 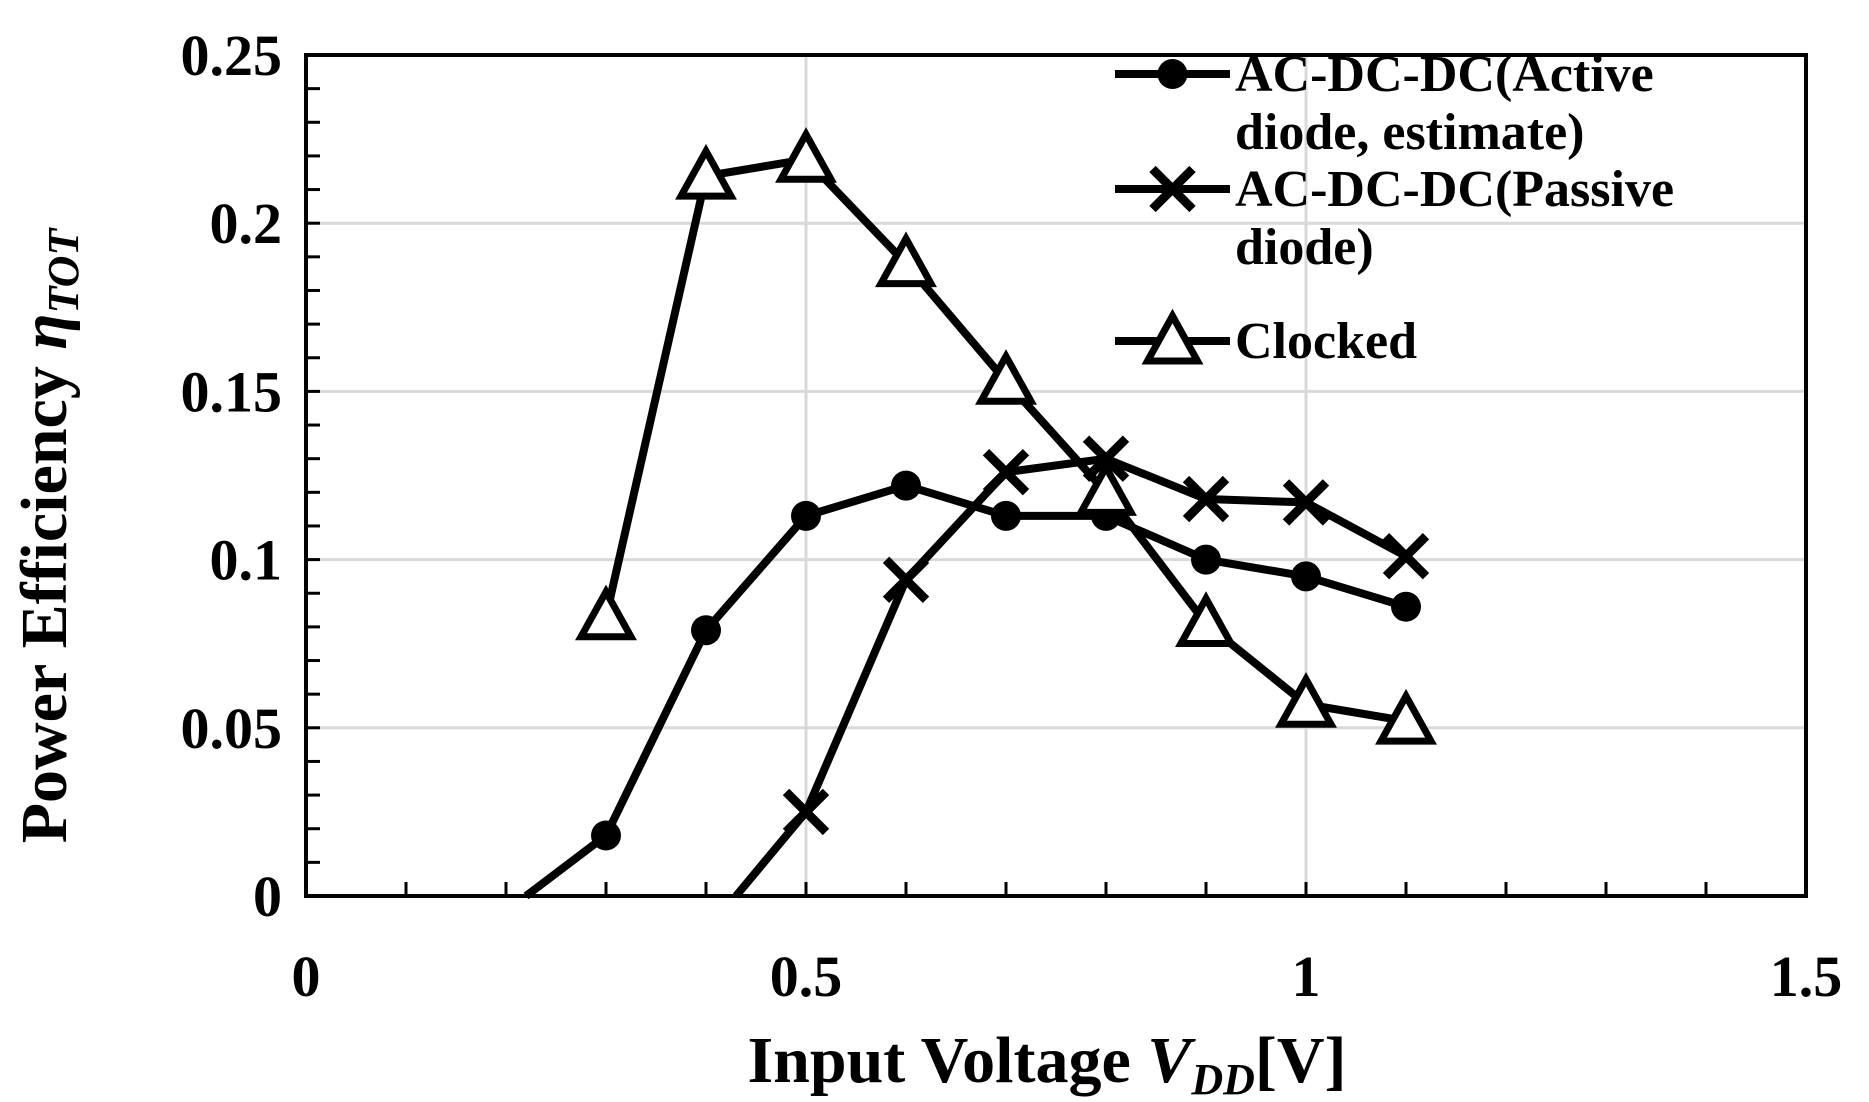 What do you see at coordinates (1409, 132) in the screenshot?
I see `legend-label: diode, estimate)` at bounding box center [1409, 132].